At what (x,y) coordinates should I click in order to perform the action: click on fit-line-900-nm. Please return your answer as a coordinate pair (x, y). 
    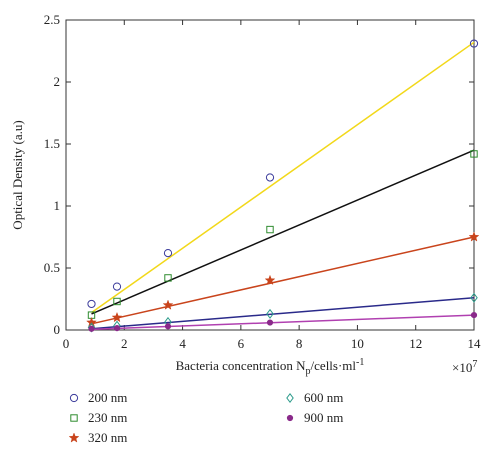
    Looking at the image, I should click on (283, 322).